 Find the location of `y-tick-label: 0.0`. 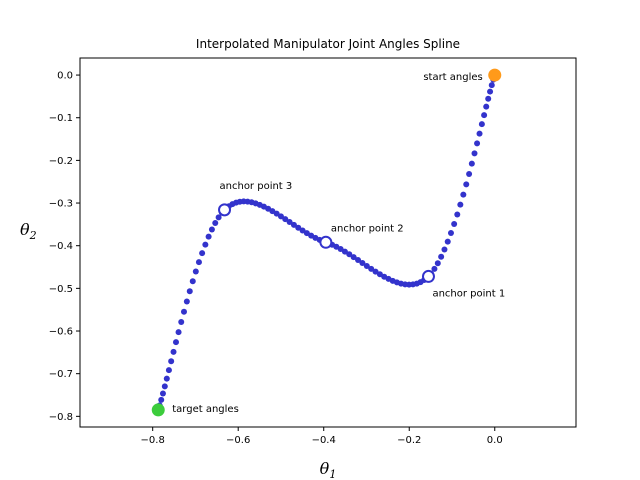

y-tick-label: 0.0 is located at coordinates (65, 76).